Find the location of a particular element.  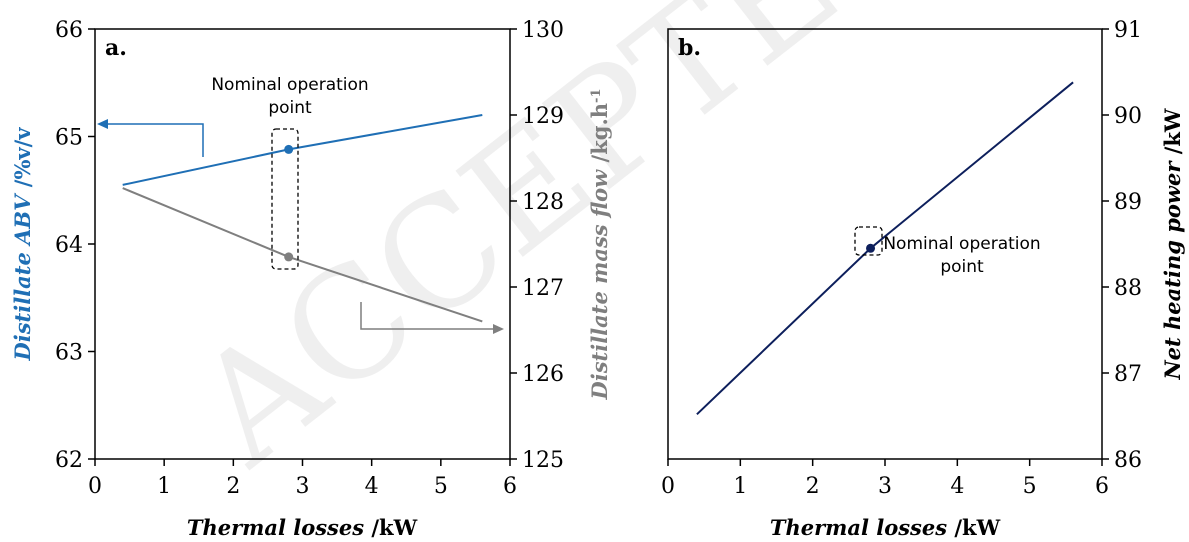

nominal-point-power is located at coordinates (871, 248).